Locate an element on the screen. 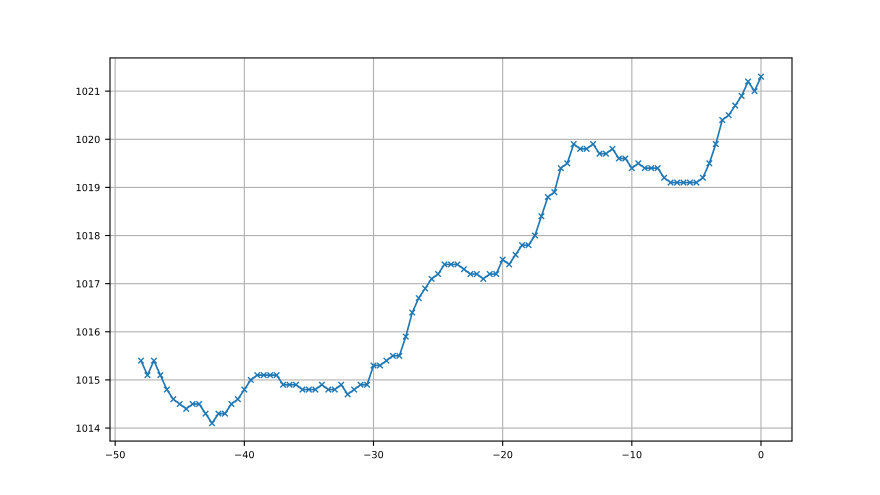 This screenshot has width=880, height=495. x-tick-label: −30 is located at coordinates (374, 454).